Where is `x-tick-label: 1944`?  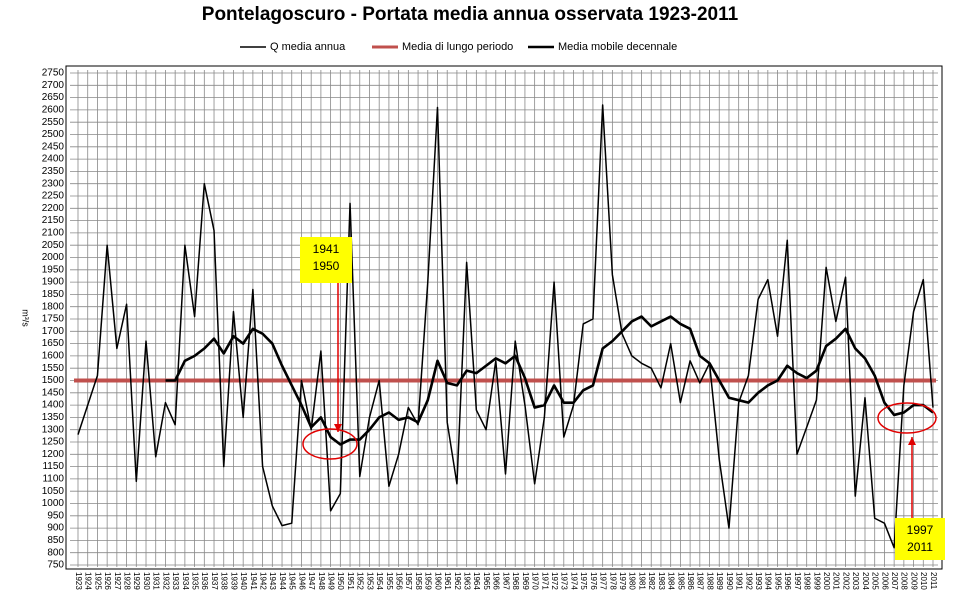
x-tick-label: 1944 is located at coordinates (282, 581).